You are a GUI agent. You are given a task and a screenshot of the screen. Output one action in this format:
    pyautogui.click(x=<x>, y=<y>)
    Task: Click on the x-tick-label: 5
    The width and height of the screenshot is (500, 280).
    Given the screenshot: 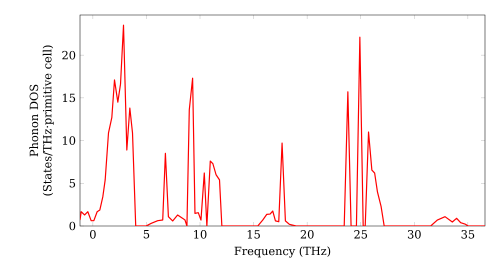 What is the action you would take?
    pyautogui.click(x=147, y=234)
    